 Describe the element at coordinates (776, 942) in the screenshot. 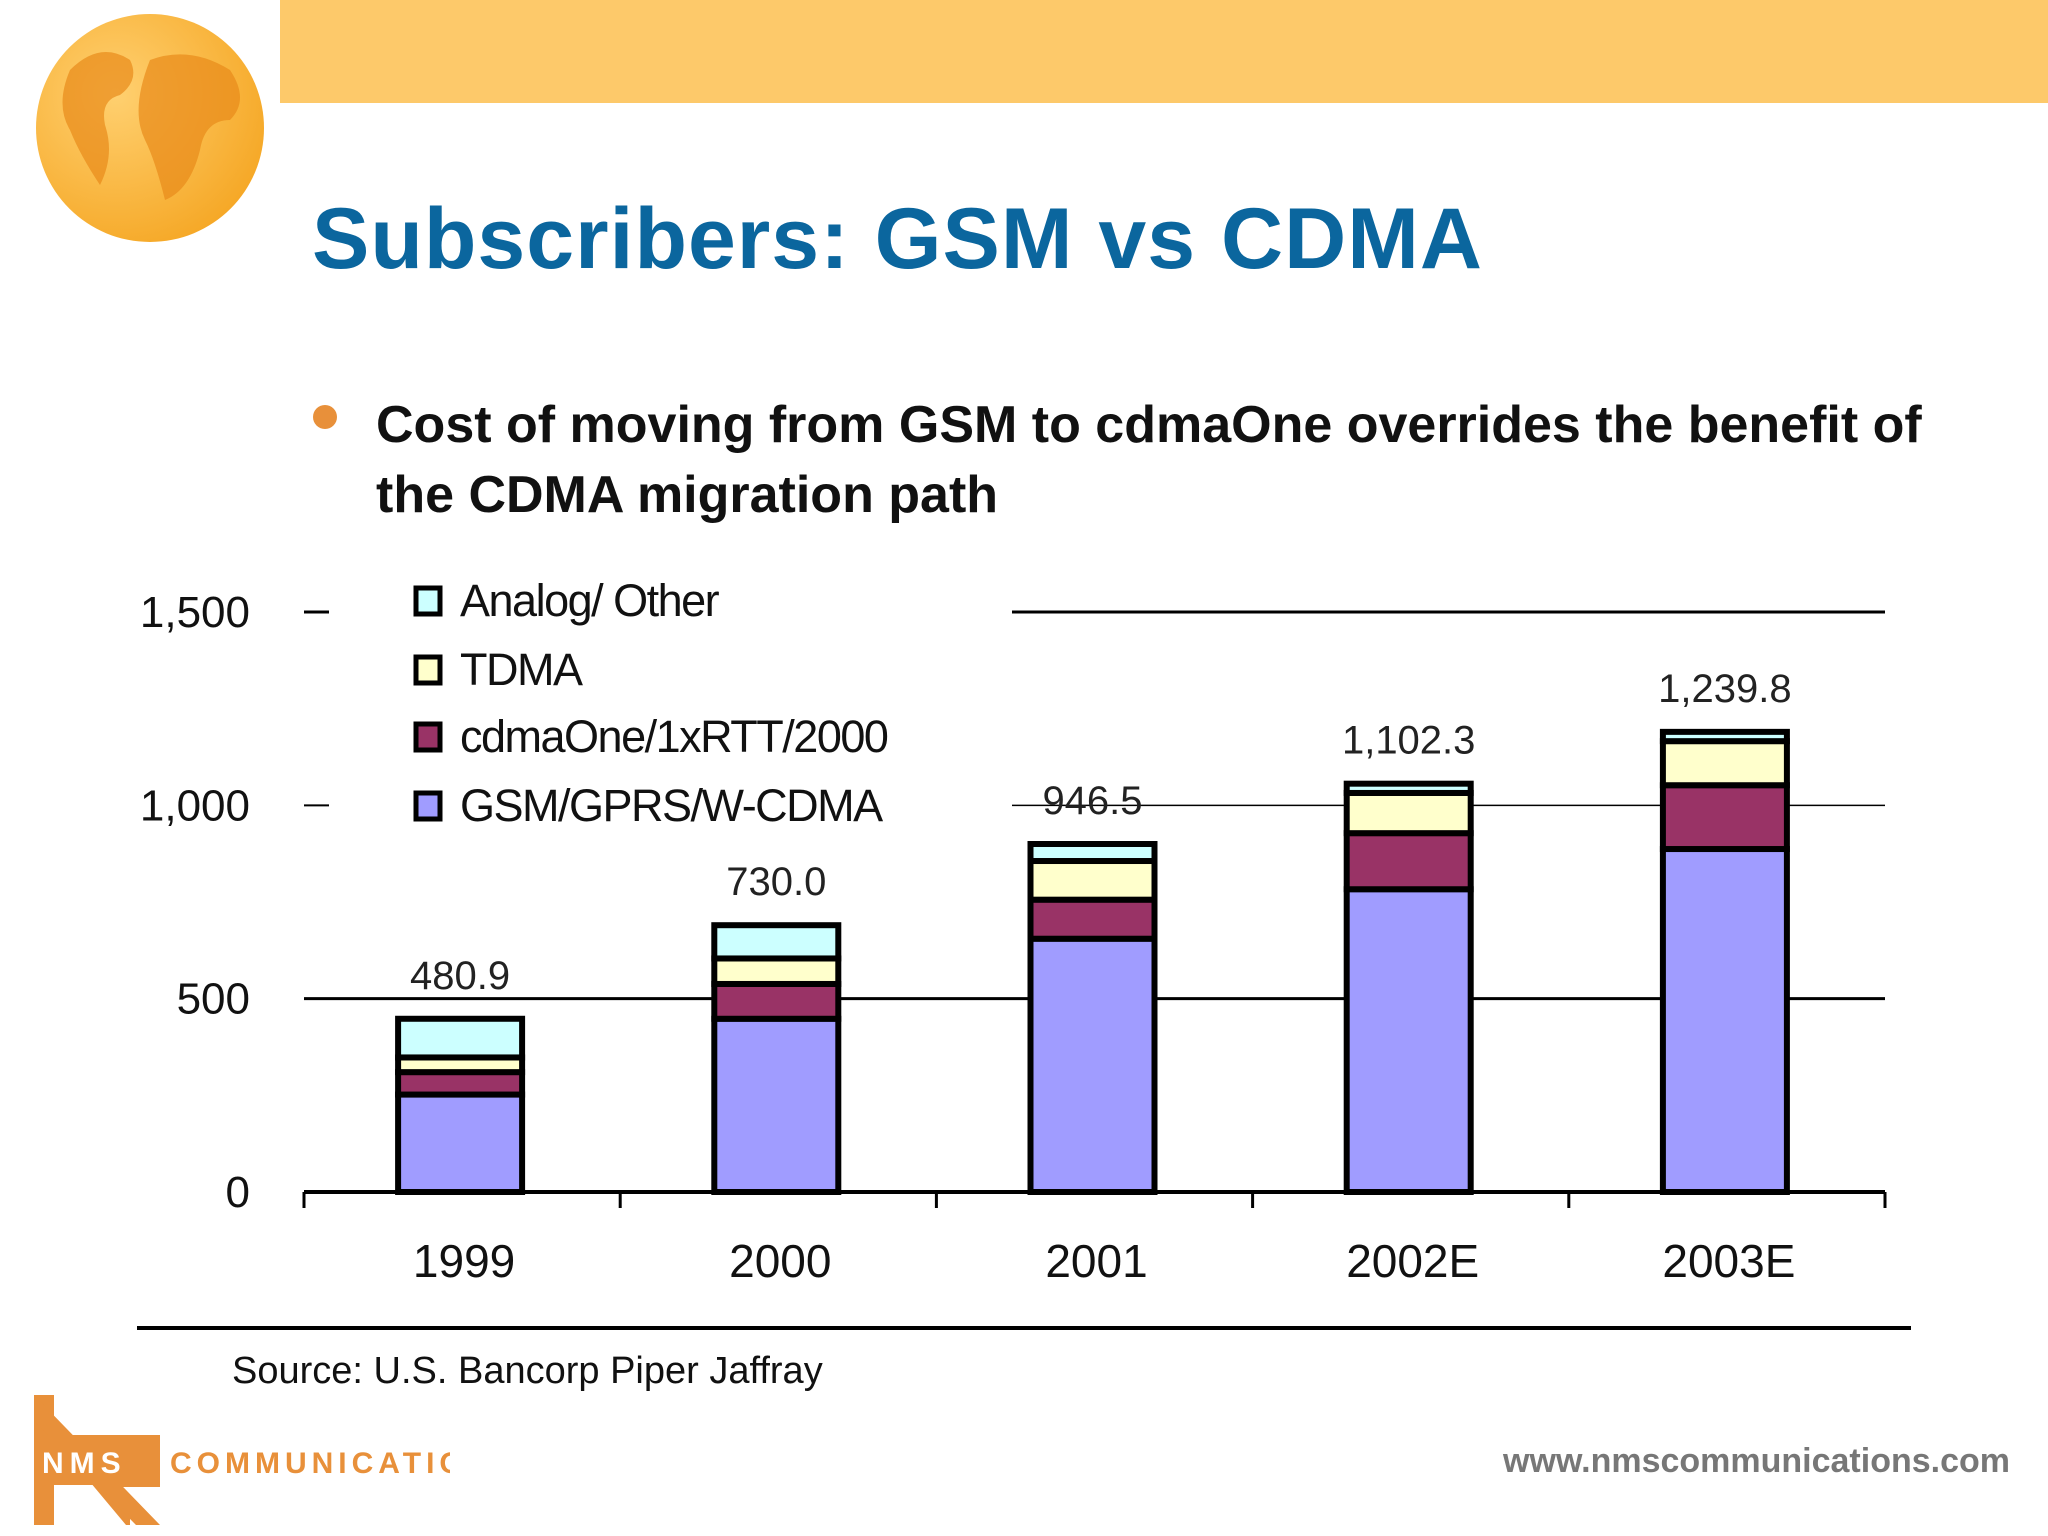

I see `bar-segment-analog-other-2000` at that location.